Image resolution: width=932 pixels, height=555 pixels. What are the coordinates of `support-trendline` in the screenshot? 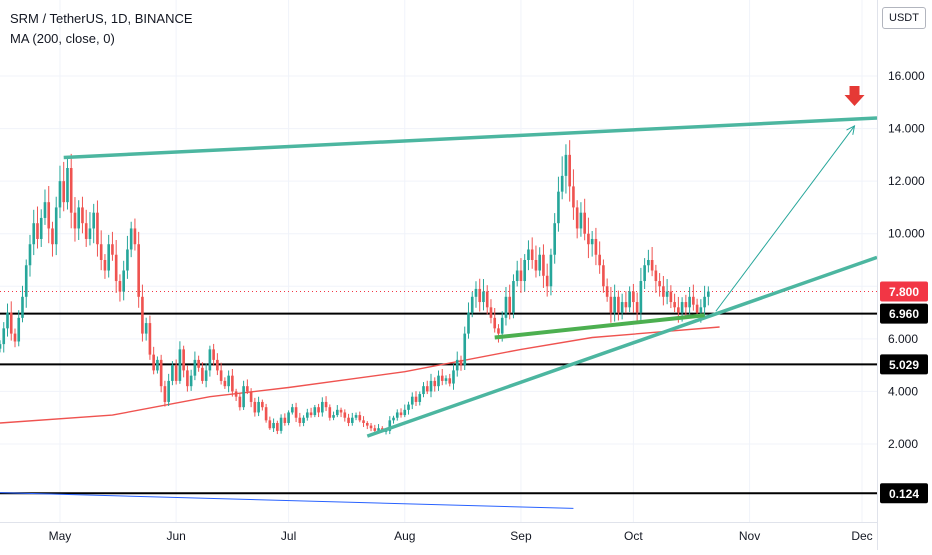 It's located at (599, 326).